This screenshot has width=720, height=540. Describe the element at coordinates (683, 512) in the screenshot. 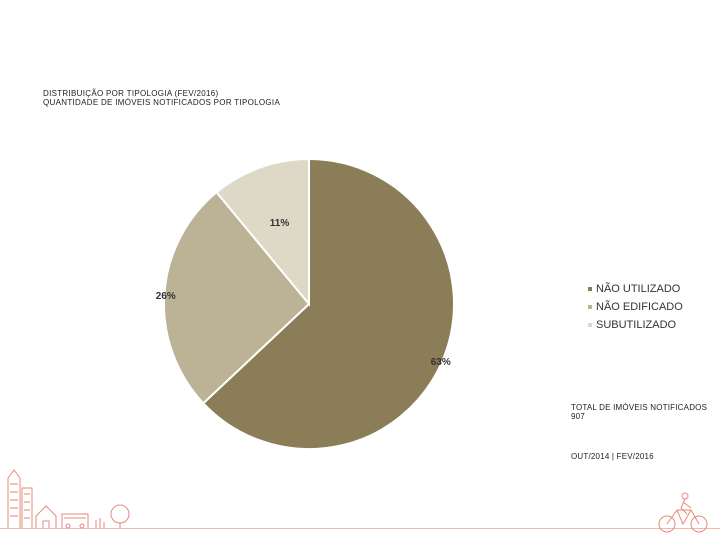

I see `cyclist-icon` at that location.